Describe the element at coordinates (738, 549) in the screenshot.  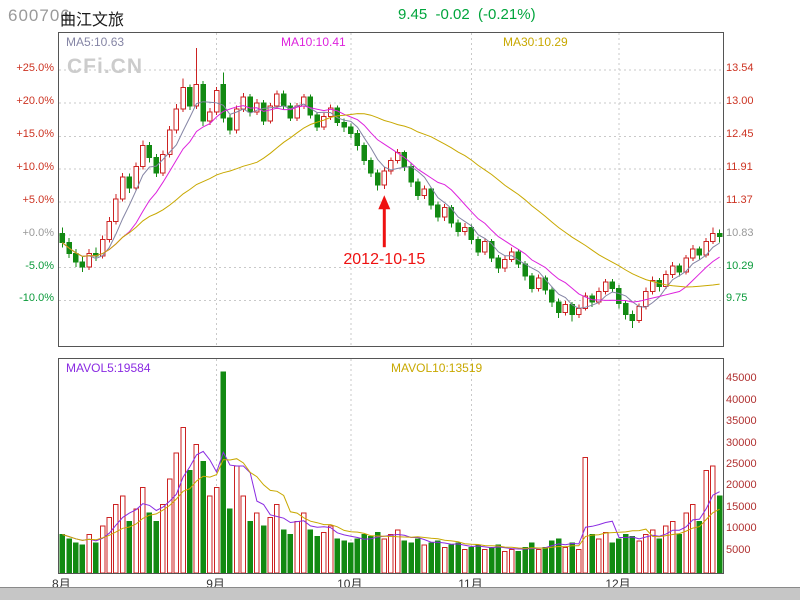
I see `volume-tick: 5000` at that location.